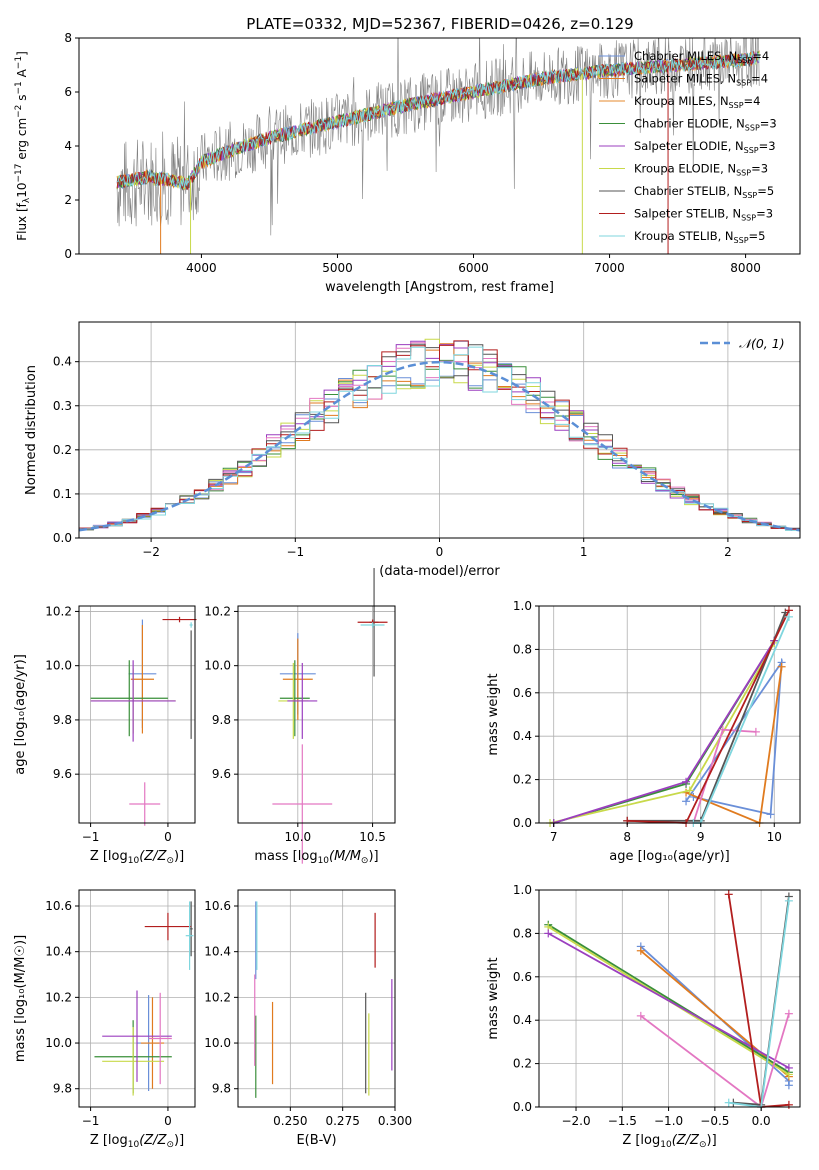 The width and height of the screenshot is (819, 1170). What do you see at coordinates (168, 1121) in the screenshot?
I see `mass-z-xtick-label: 0` at bounding box center [168, 1121].